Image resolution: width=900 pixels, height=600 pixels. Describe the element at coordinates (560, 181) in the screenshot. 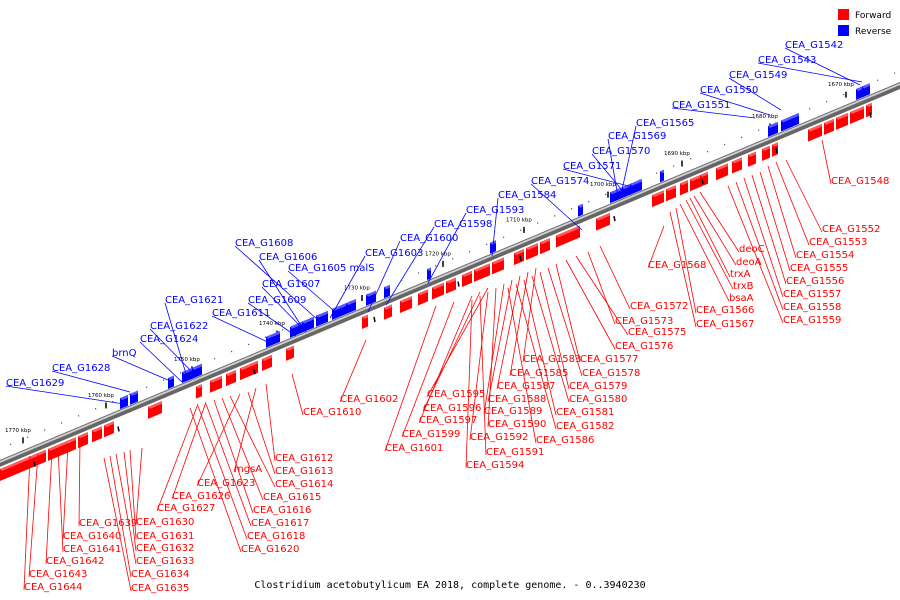

I see `reverse-gene-label: CEA_G1574` at that location.